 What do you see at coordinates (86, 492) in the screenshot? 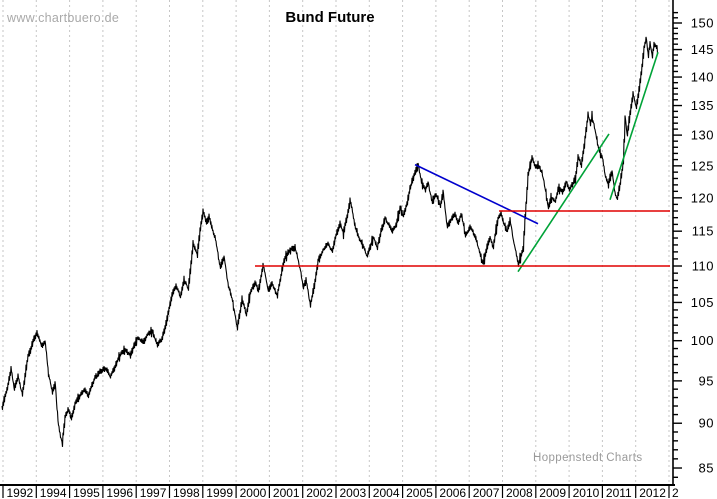
I see `x-tick-label: 1995` at bounding box center [86, 492].